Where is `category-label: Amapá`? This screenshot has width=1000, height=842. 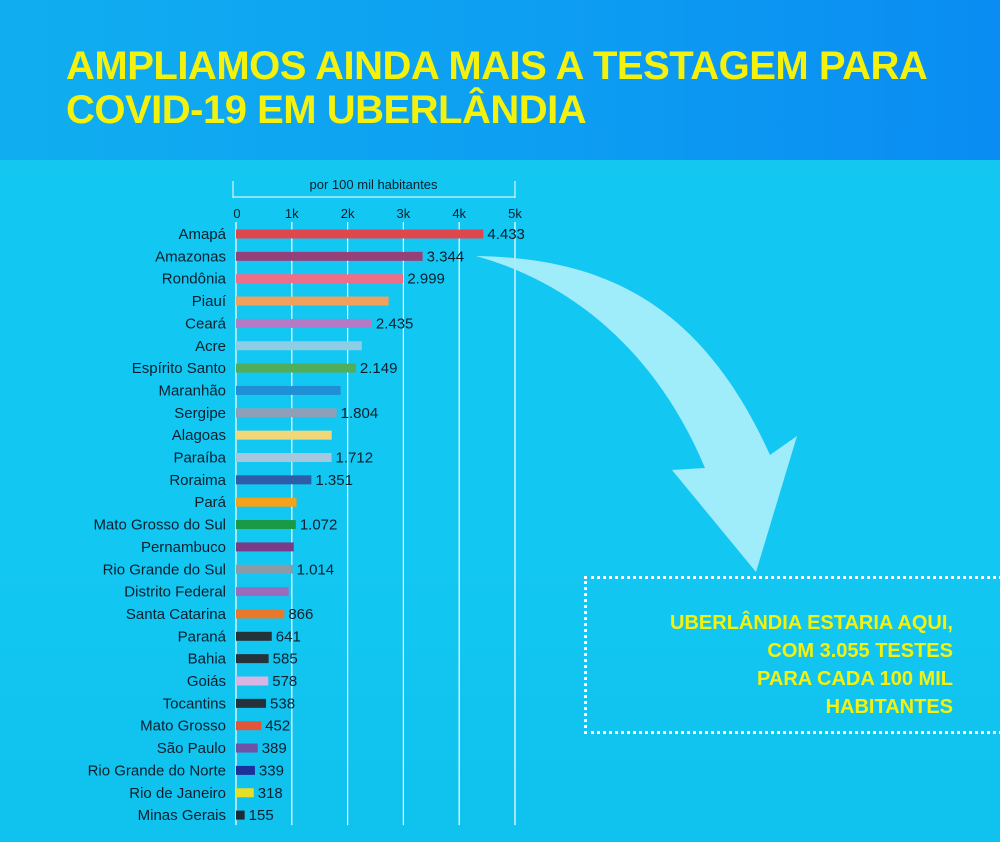
category-label: Amapá is located at coordinates (202, 234).